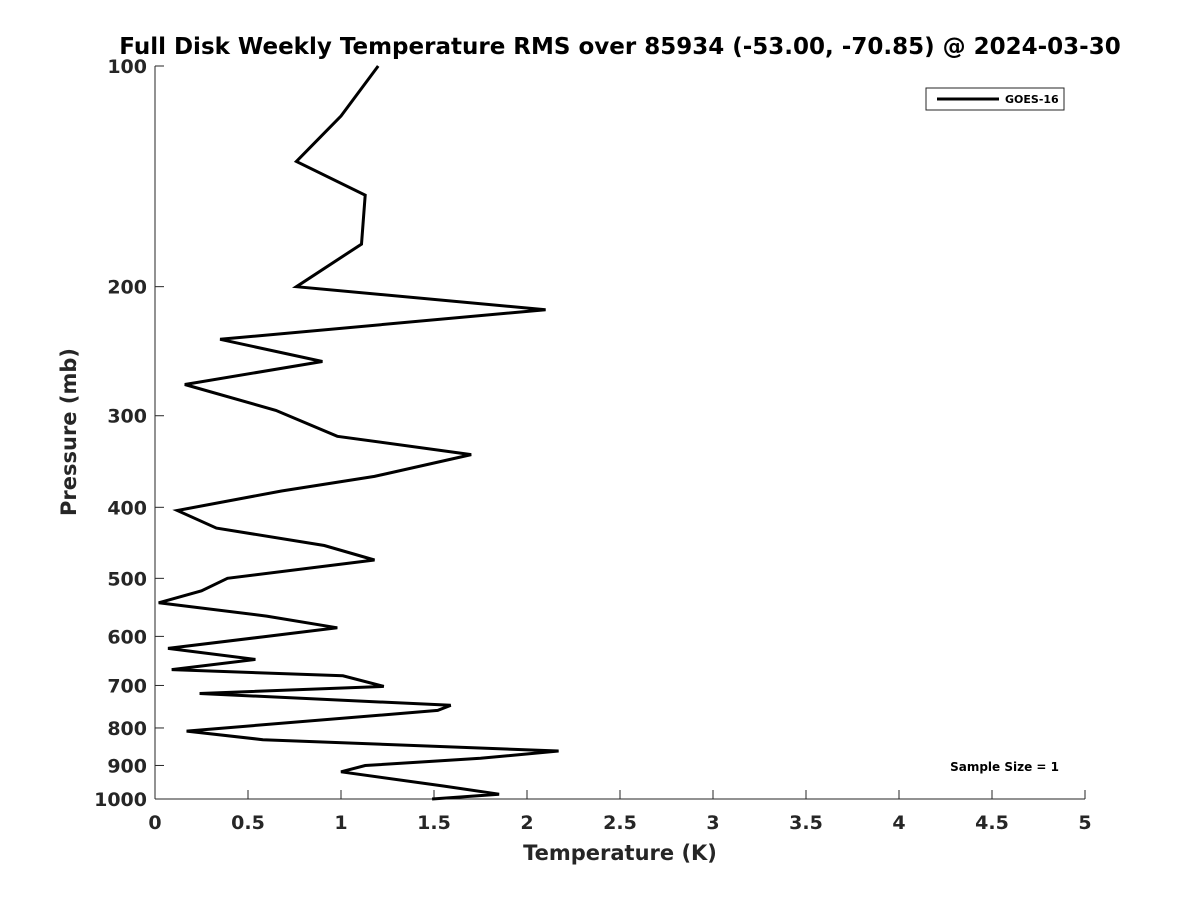  What do you see at coordinates (1032, 99) in the screenshot?
I see `legend-label-goes-16: GOES-16` at bounding box center [1032, 99].